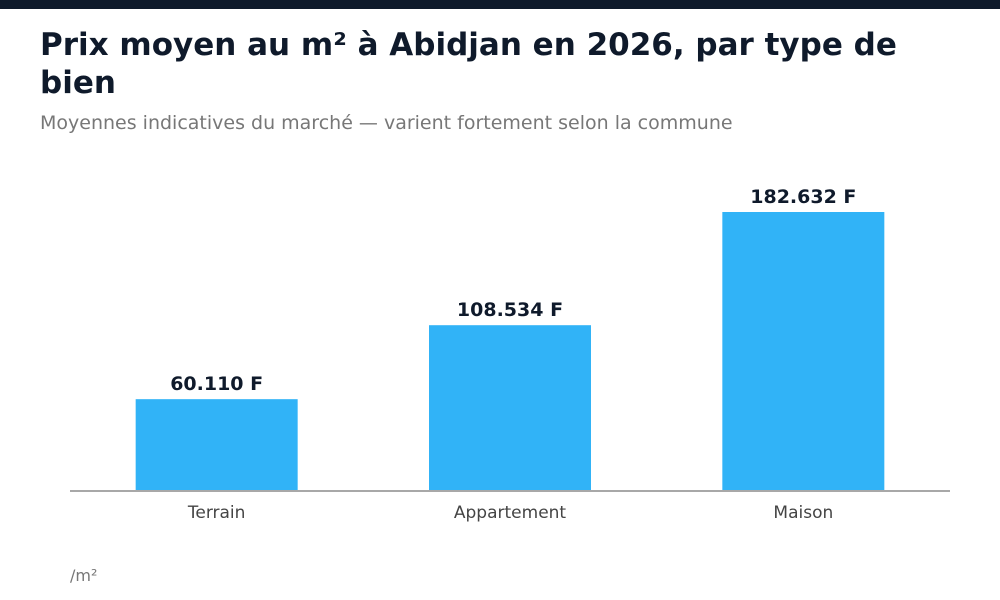 The image size is (1000, 600). What do you see at coordinates (510, 408) in the screenshot?
I see `bar-appartement` at bounding box center [510, 408].